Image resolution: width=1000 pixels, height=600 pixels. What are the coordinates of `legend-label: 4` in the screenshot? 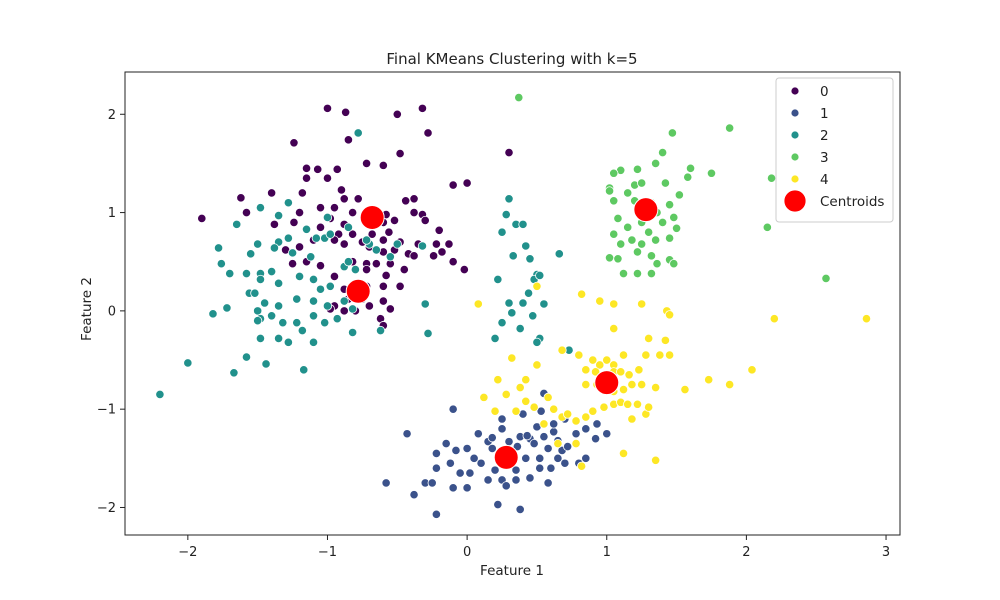 It's located at (824, 180).